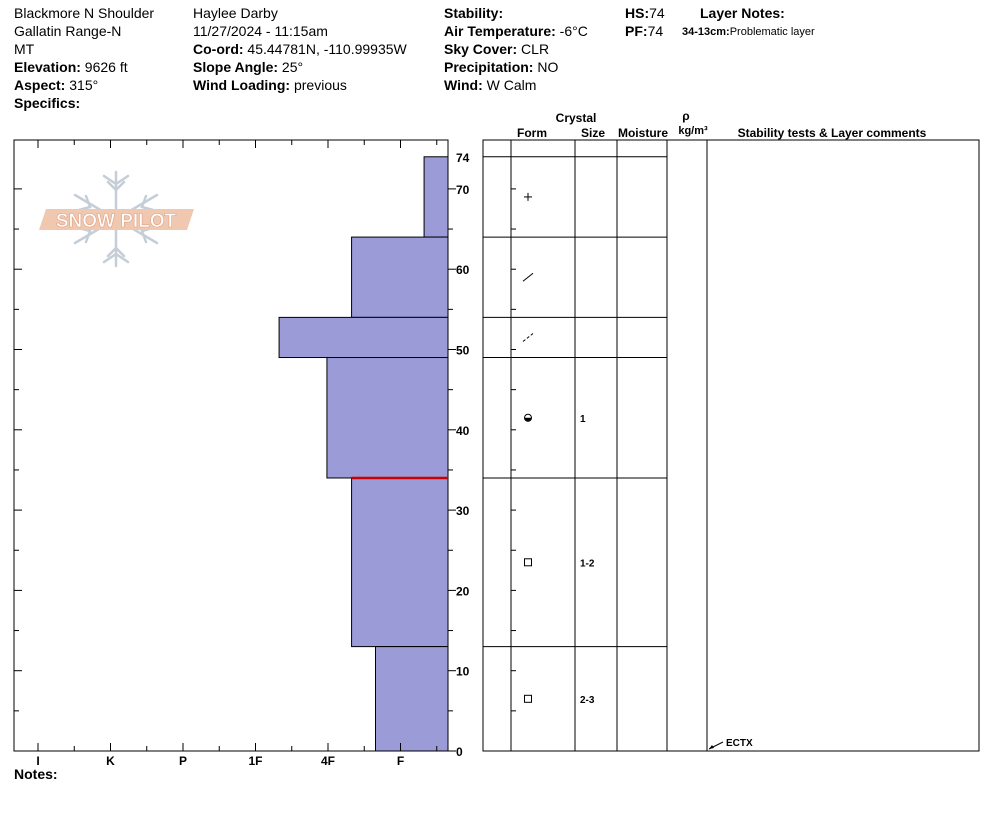  I want to click on pf-field: PF:74, so click(644, 31).